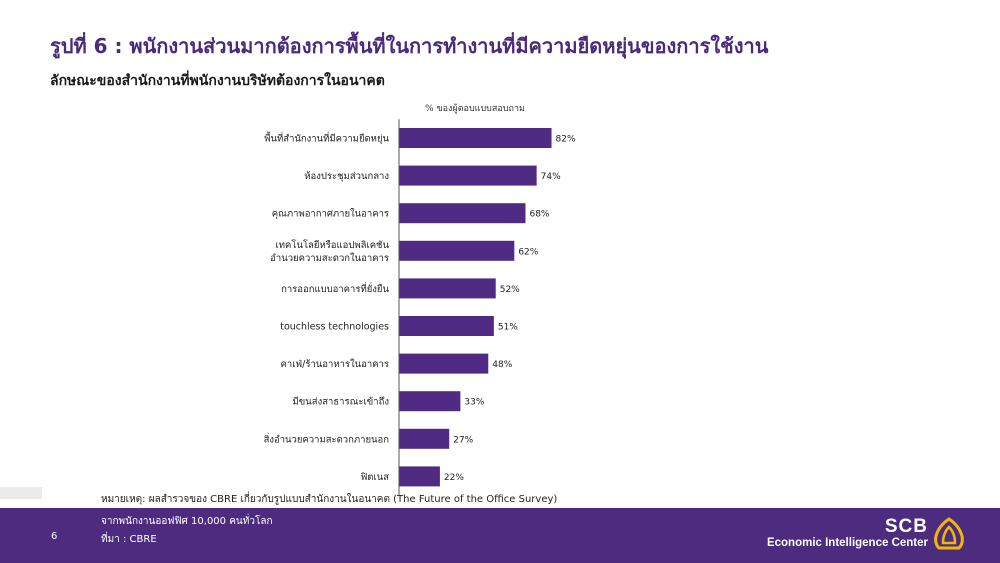 The image size is (1000, 563). Describe the element at coordinates (54, 536) in the screenshot. I see `page-number: 6` at that location.